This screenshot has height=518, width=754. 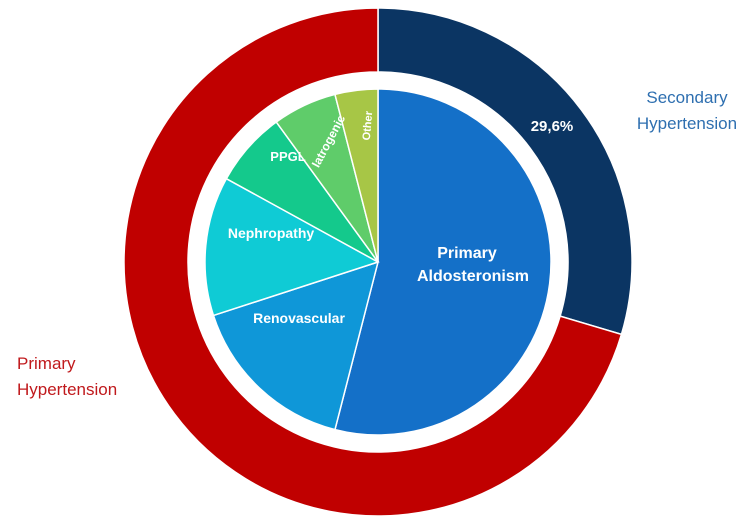 I want to click on renovascular-label: Renovascular, so click(x=299, y=318).